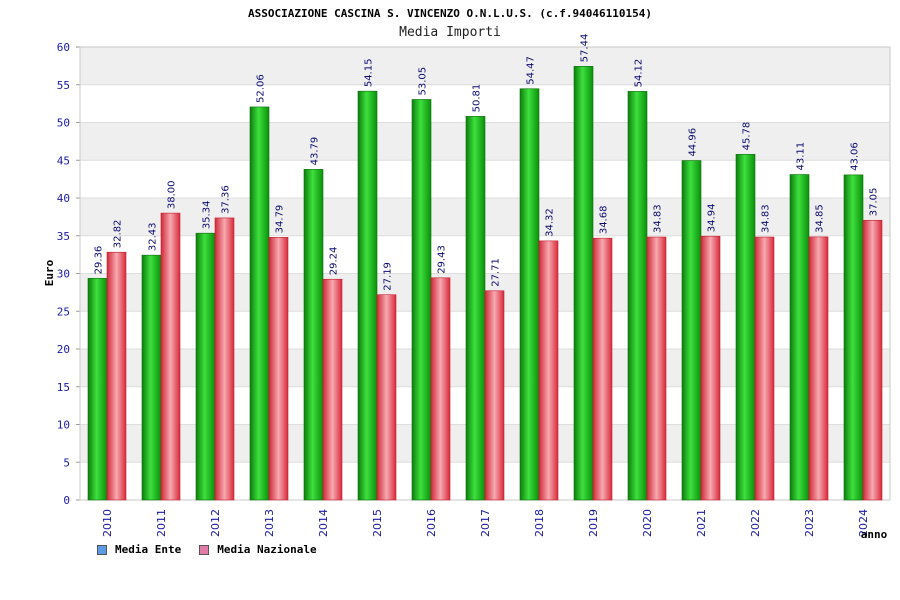  What do you see at coordinates (161, 523) in the screenshot?
I see `x-tick-label: 2011` at bounding box center [161, 523].